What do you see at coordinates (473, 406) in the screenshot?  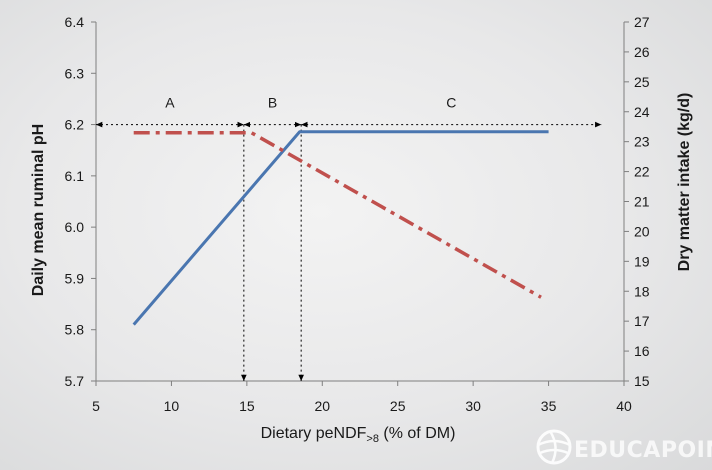 I see `x-tick-label: 30` at bounding box center [473, 406].